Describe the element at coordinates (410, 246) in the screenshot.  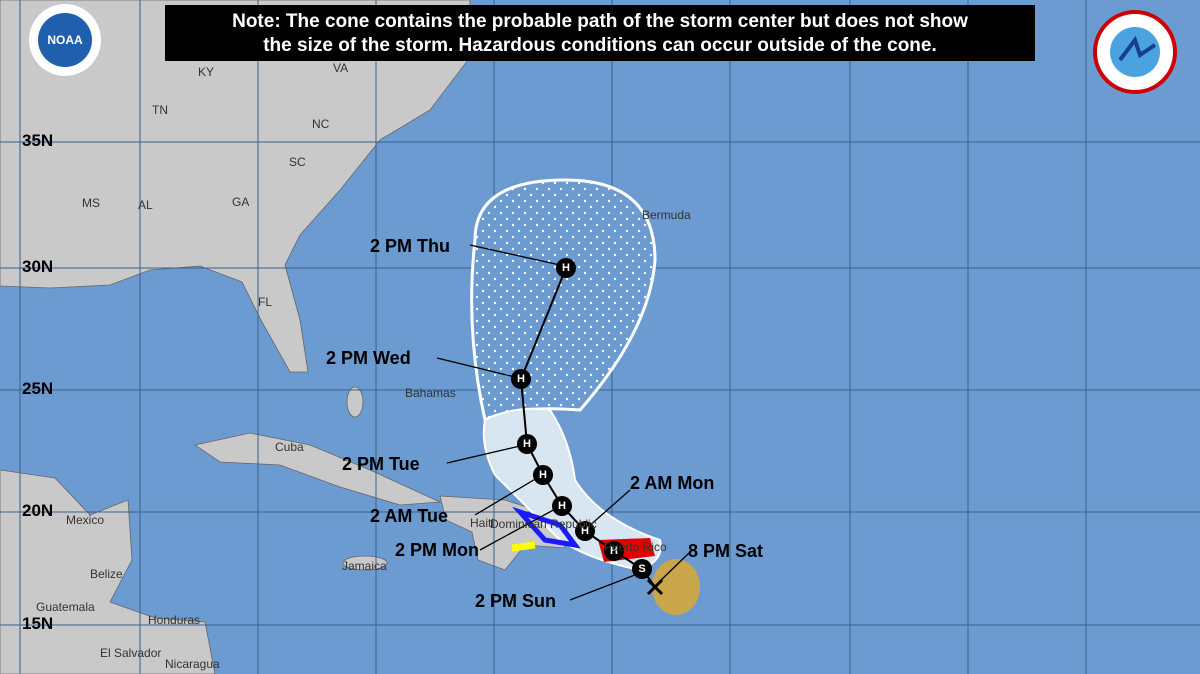
I see `time-label: 2 PM Thu` at that location.